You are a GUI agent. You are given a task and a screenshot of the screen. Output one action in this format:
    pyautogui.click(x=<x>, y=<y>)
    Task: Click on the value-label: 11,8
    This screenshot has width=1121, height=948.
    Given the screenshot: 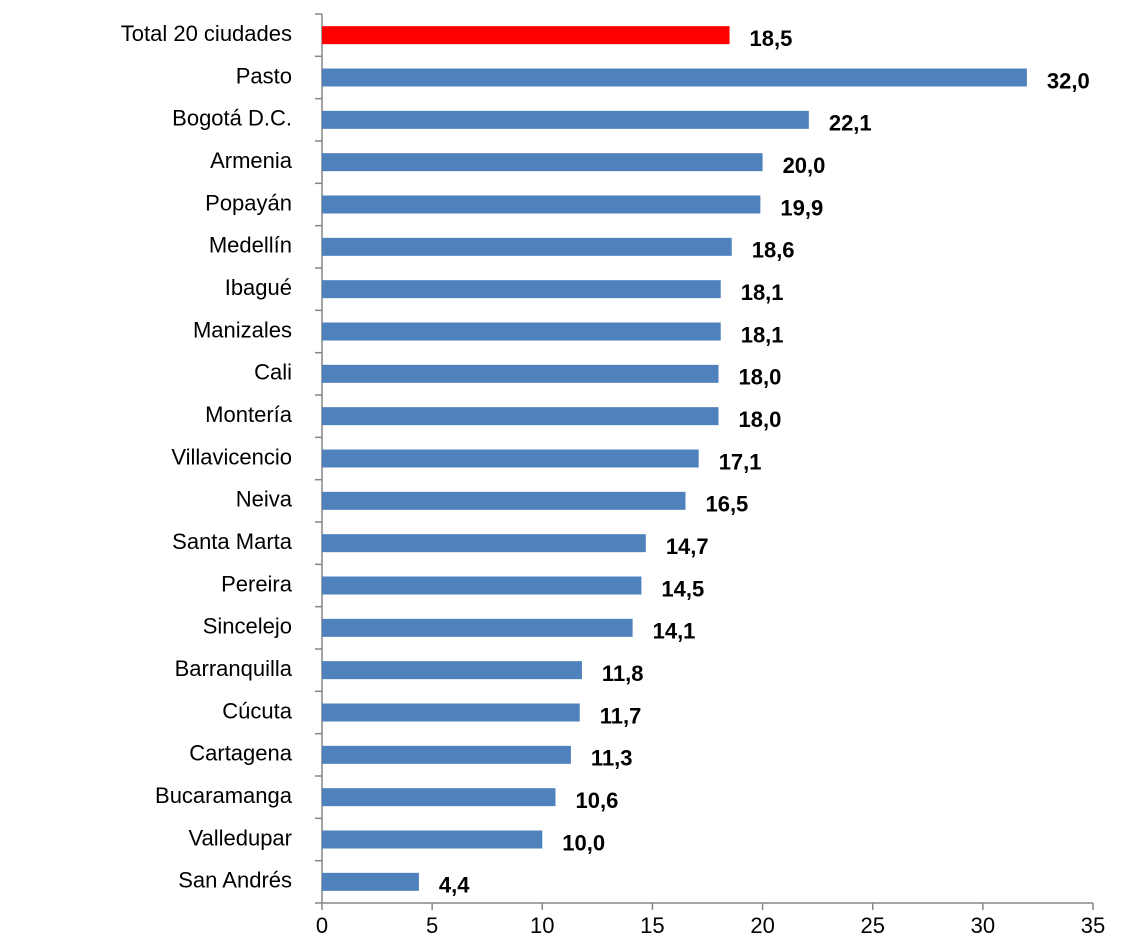 What is the action you would take?
    pyautogui.click(x=623, y=673)
    